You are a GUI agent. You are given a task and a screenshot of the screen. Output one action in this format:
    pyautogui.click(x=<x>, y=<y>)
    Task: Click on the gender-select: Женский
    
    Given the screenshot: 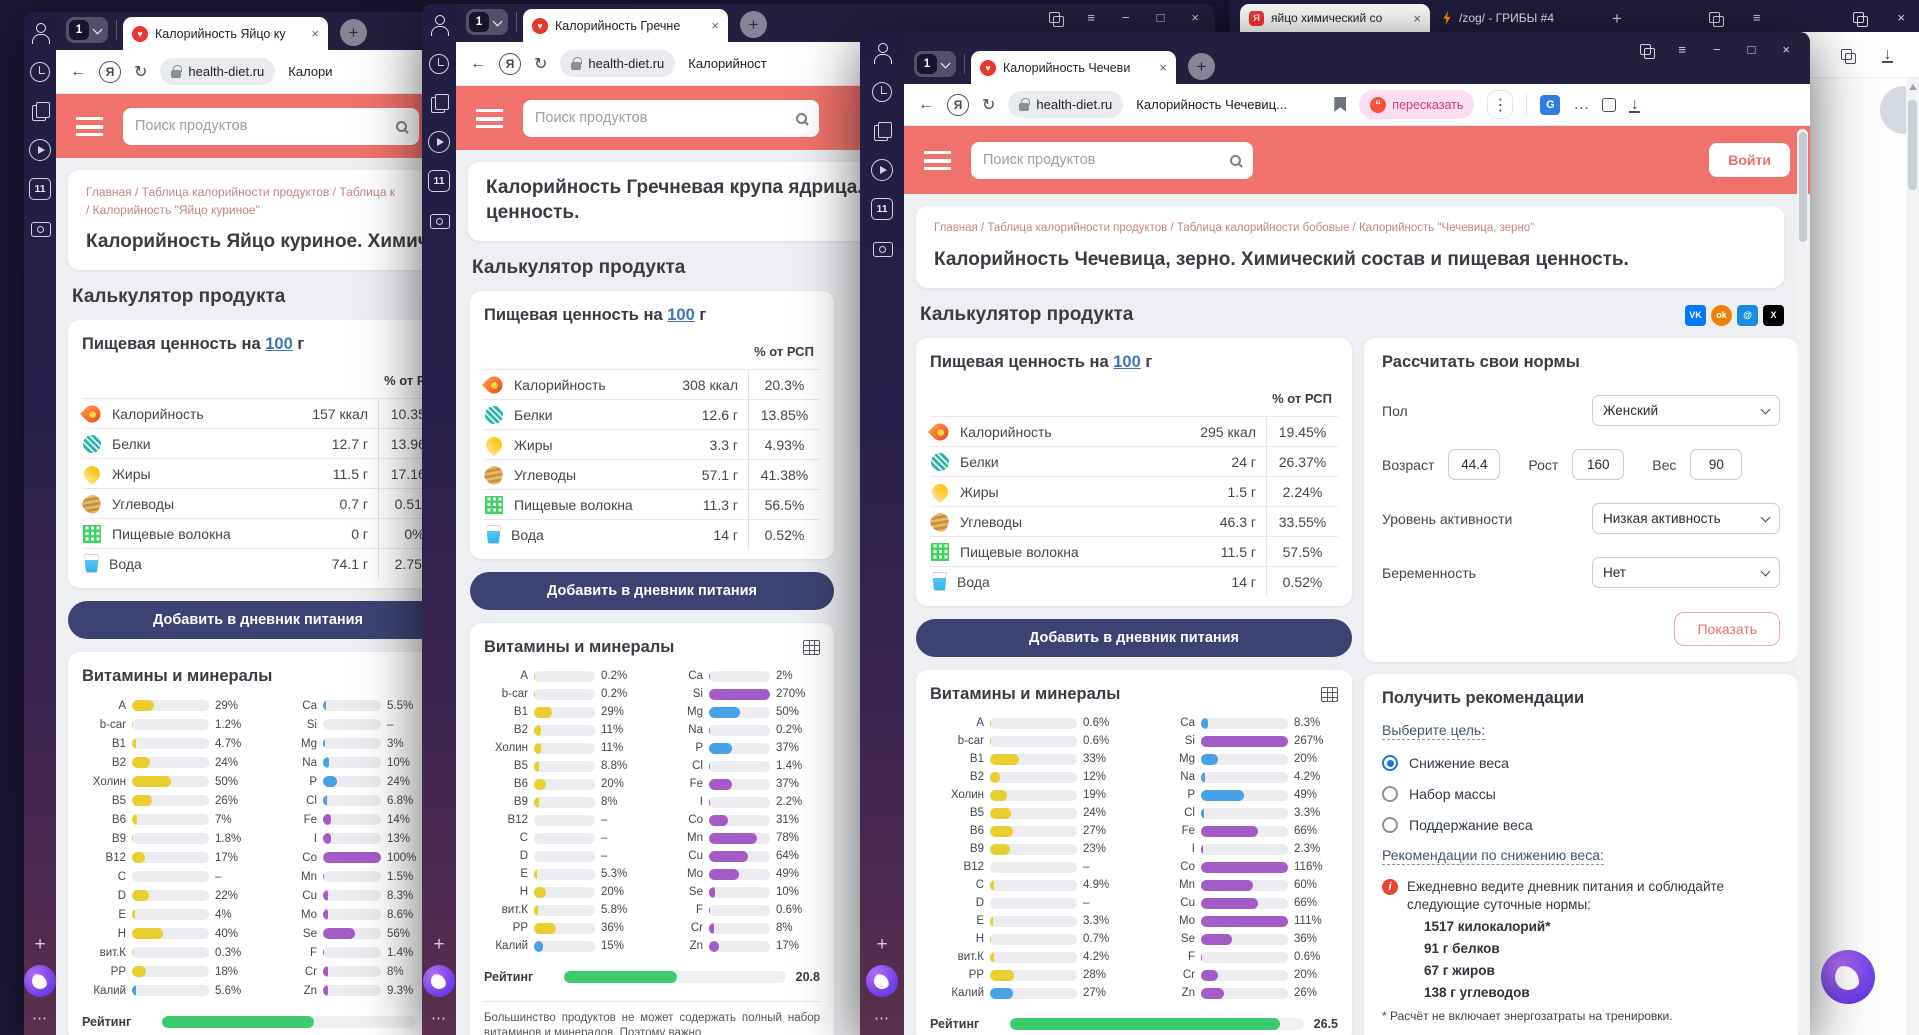 What is the action you would take?
    pyautogui.click(x=1686, y=410)
    